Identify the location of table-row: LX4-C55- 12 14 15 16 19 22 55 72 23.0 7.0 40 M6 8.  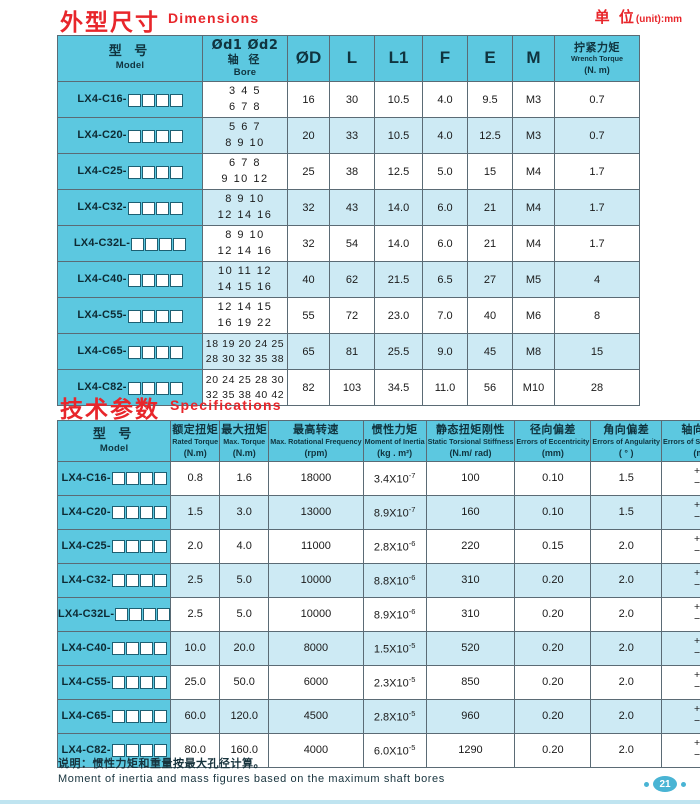
(348, 316).